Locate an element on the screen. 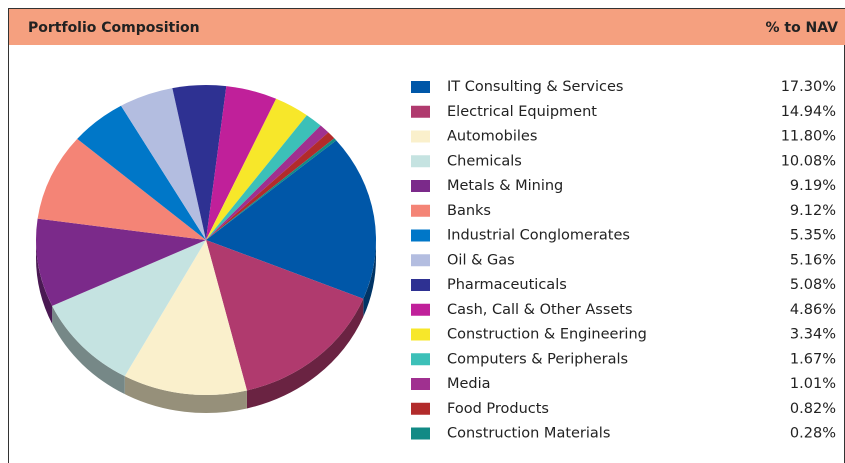 This screenshot has width=845, height=463. header is located at coordinates (427, 27).